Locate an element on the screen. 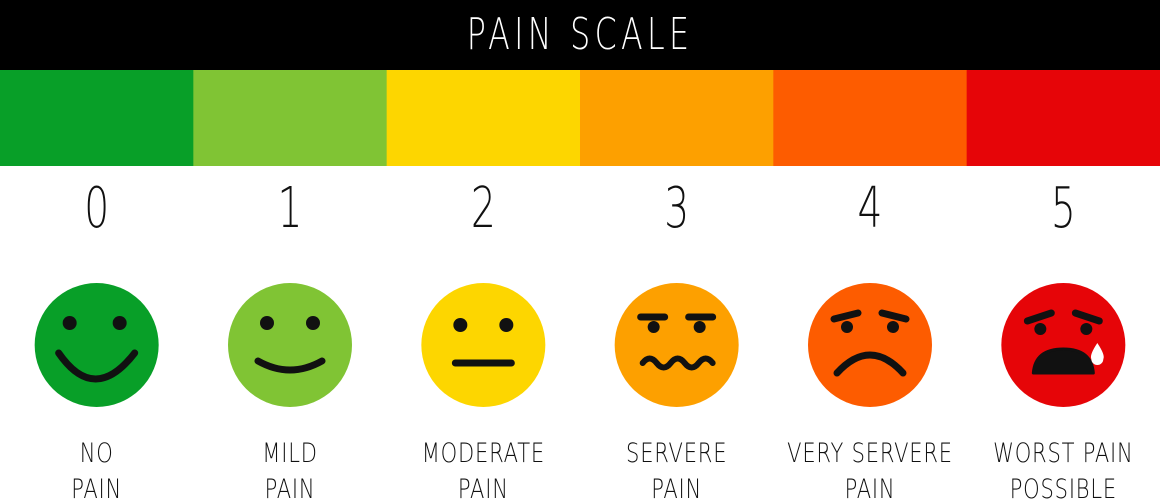 This screenshot has height=500, width=1160. score: 3 is located at coordinates (676, 208).